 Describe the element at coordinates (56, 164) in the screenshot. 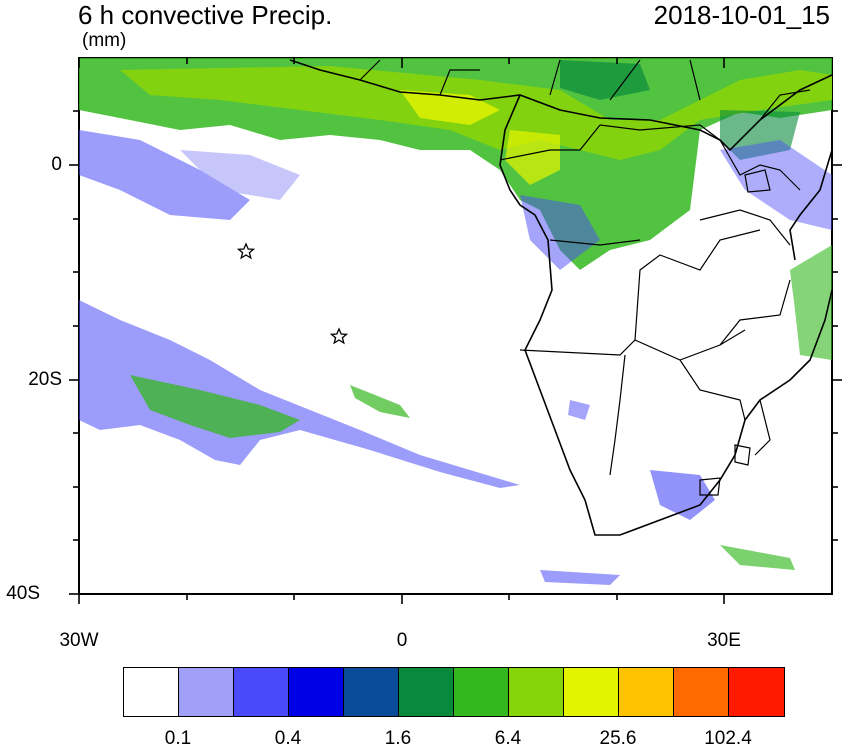

I see `lat-label-0: 0` at that location.